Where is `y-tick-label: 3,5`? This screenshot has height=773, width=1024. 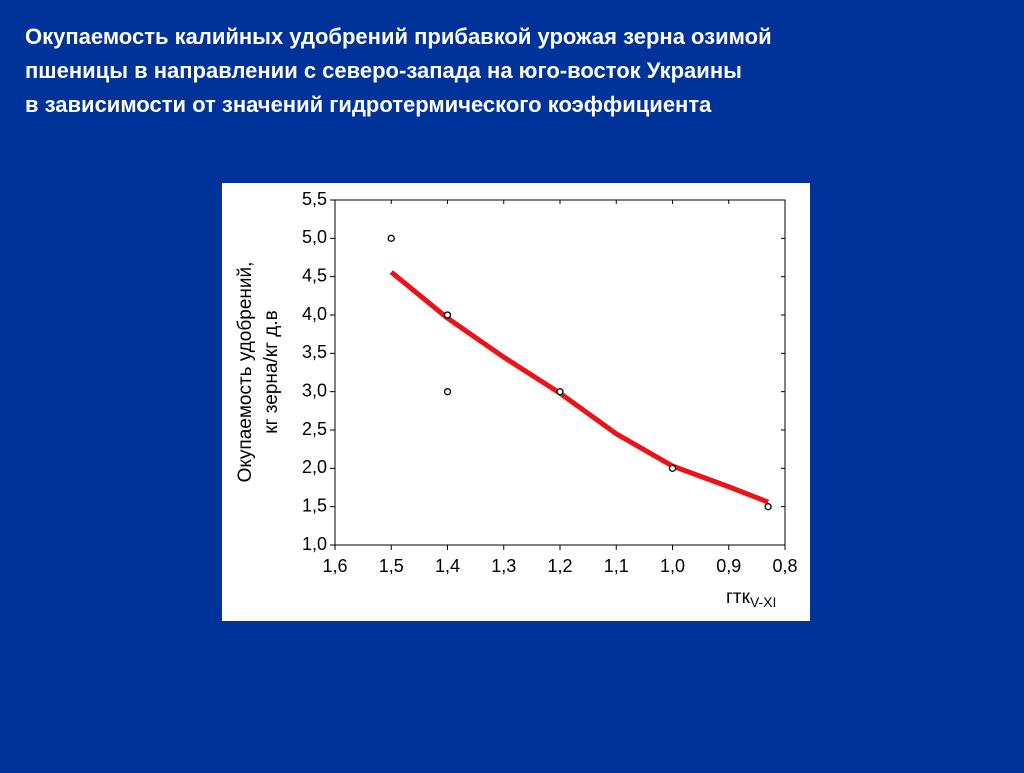 y-tick-label: 3,5 is located at coordinates (314, 352).